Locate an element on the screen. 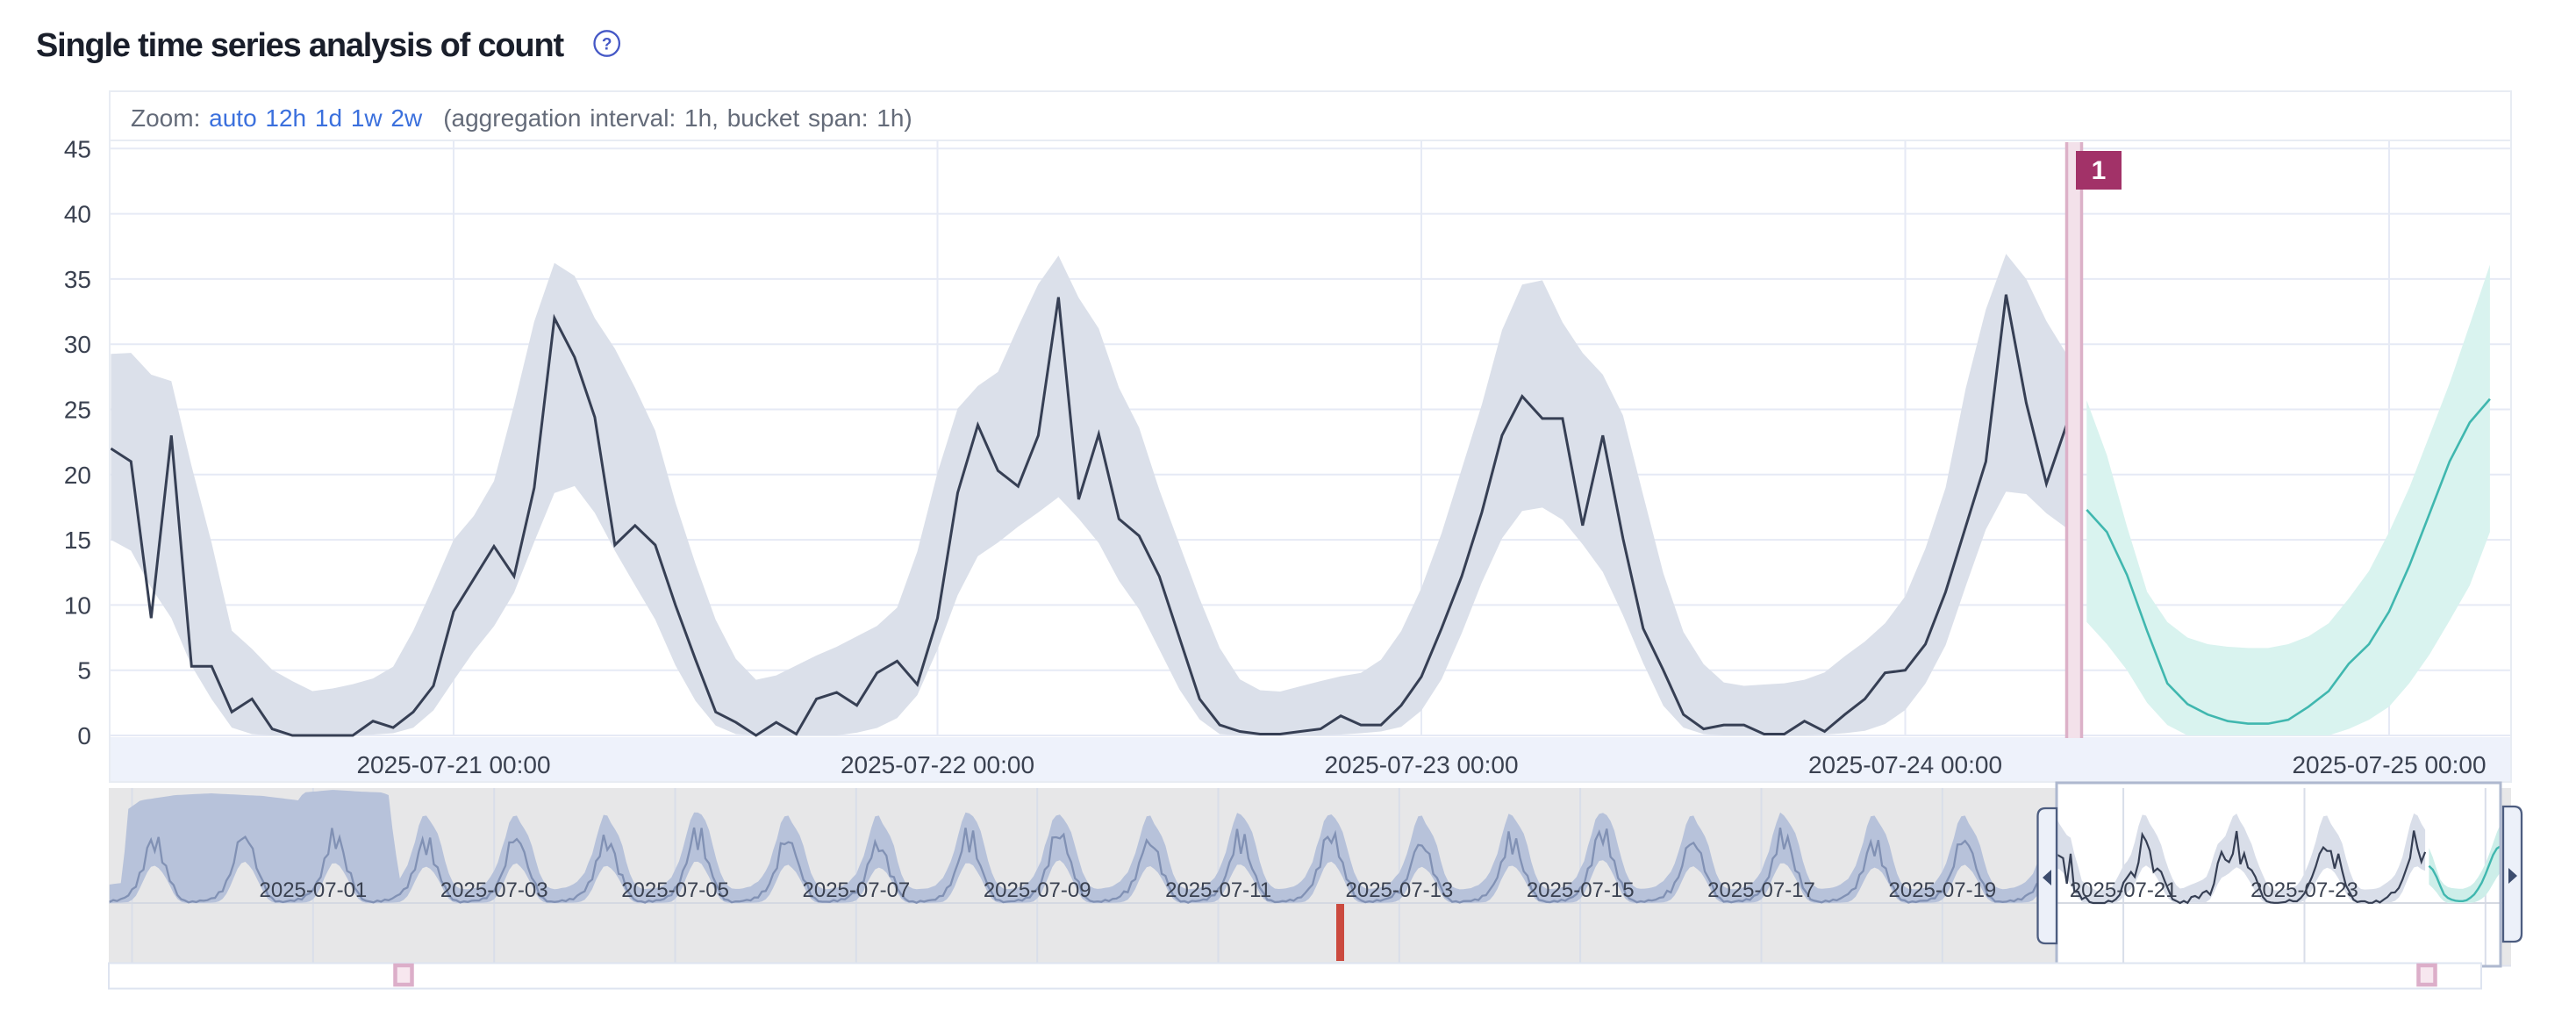 This screenshot has height=1018, width=2576. svg-text: 2025-07-19 is located at coordinates (1943, 890).